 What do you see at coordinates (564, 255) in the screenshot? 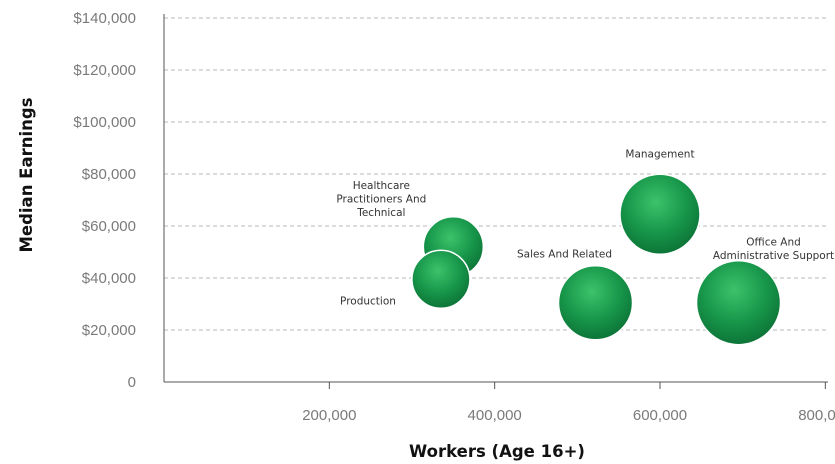
I see `bubble-label: Sales And Related` at bounding box center [564, 255].